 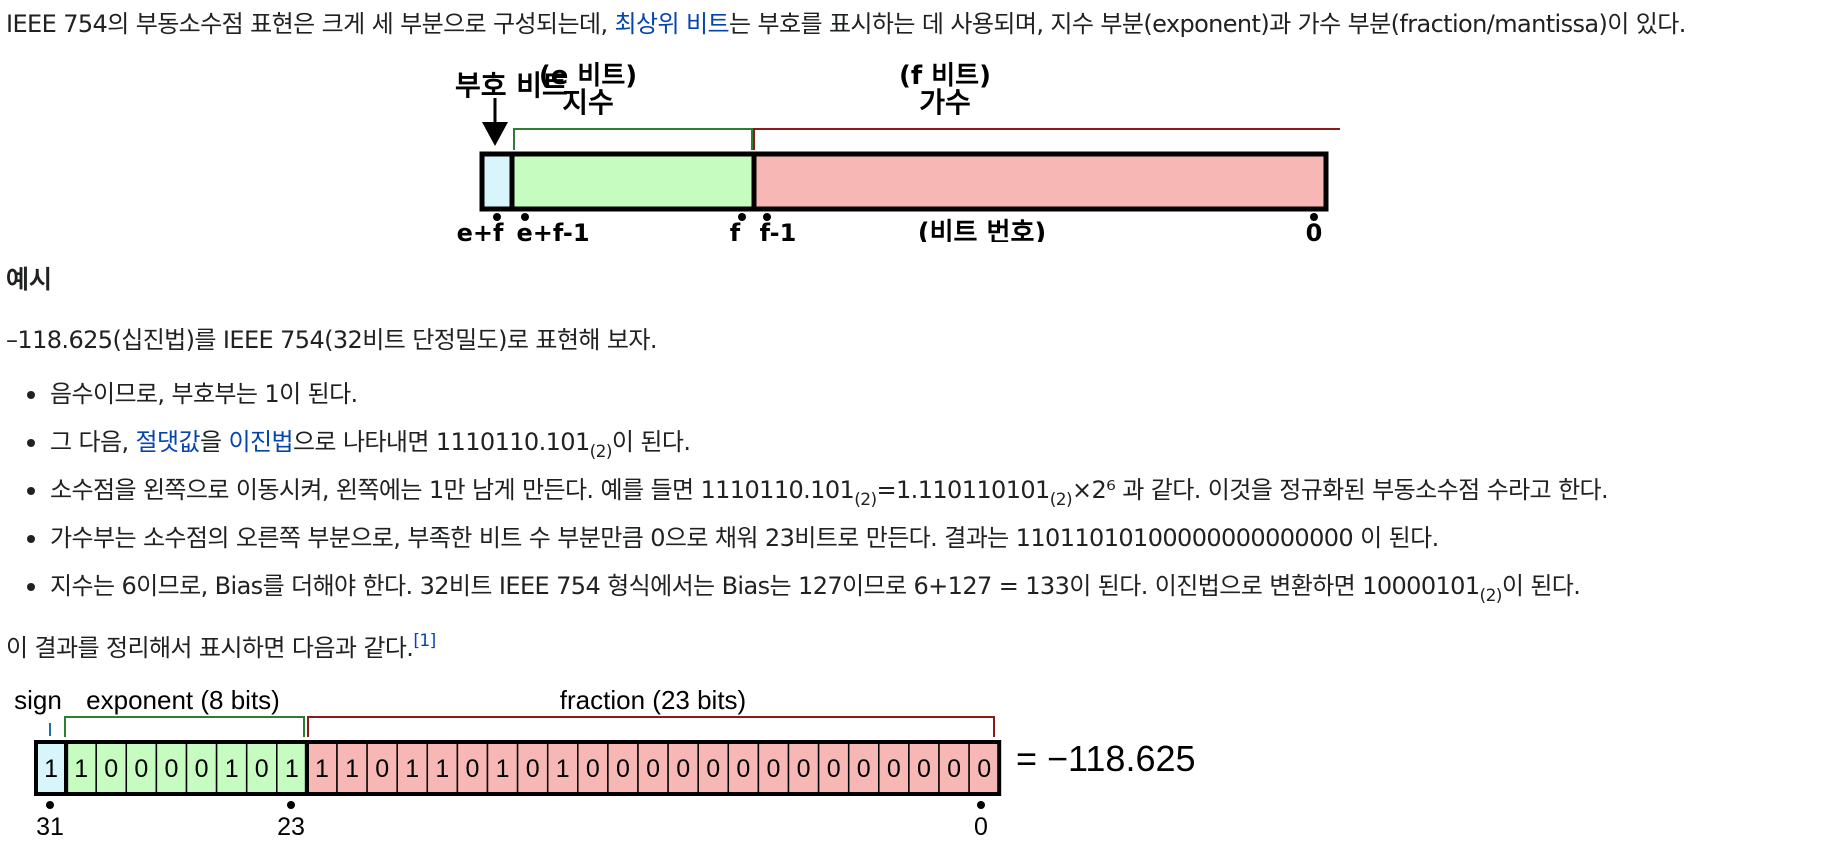 What do you see at coordinates (1040, 181) in the screenshot?
I see `fraction-box` at bounding box center [1040, 181].